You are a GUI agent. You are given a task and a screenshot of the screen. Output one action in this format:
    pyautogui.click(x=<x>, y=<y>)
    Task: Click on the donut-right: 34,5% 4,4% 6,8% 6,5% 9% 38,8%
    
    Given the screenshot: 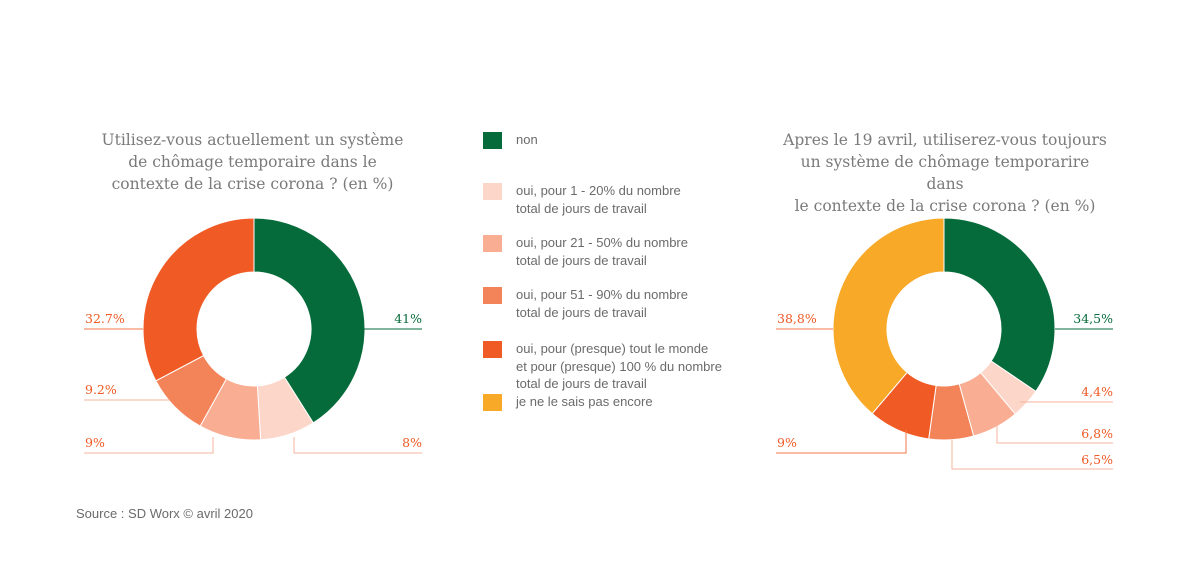 What is the action you would take?
    pyautogui.click(x=944, y=343)
    